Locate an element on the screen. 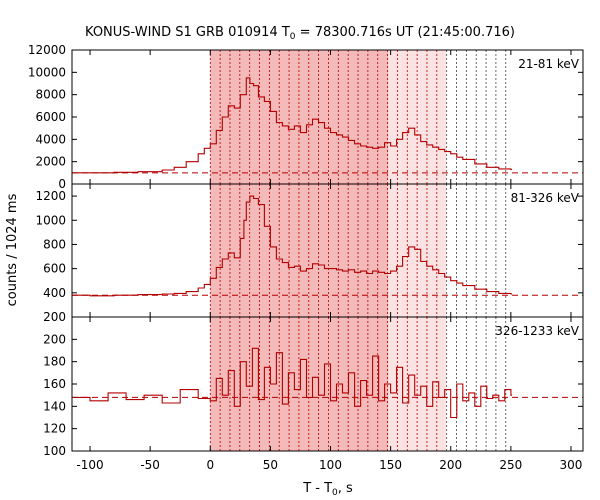 This screenshot has width=600, height=500. x-tick-label: -50 is located at coordinates (150, 465).